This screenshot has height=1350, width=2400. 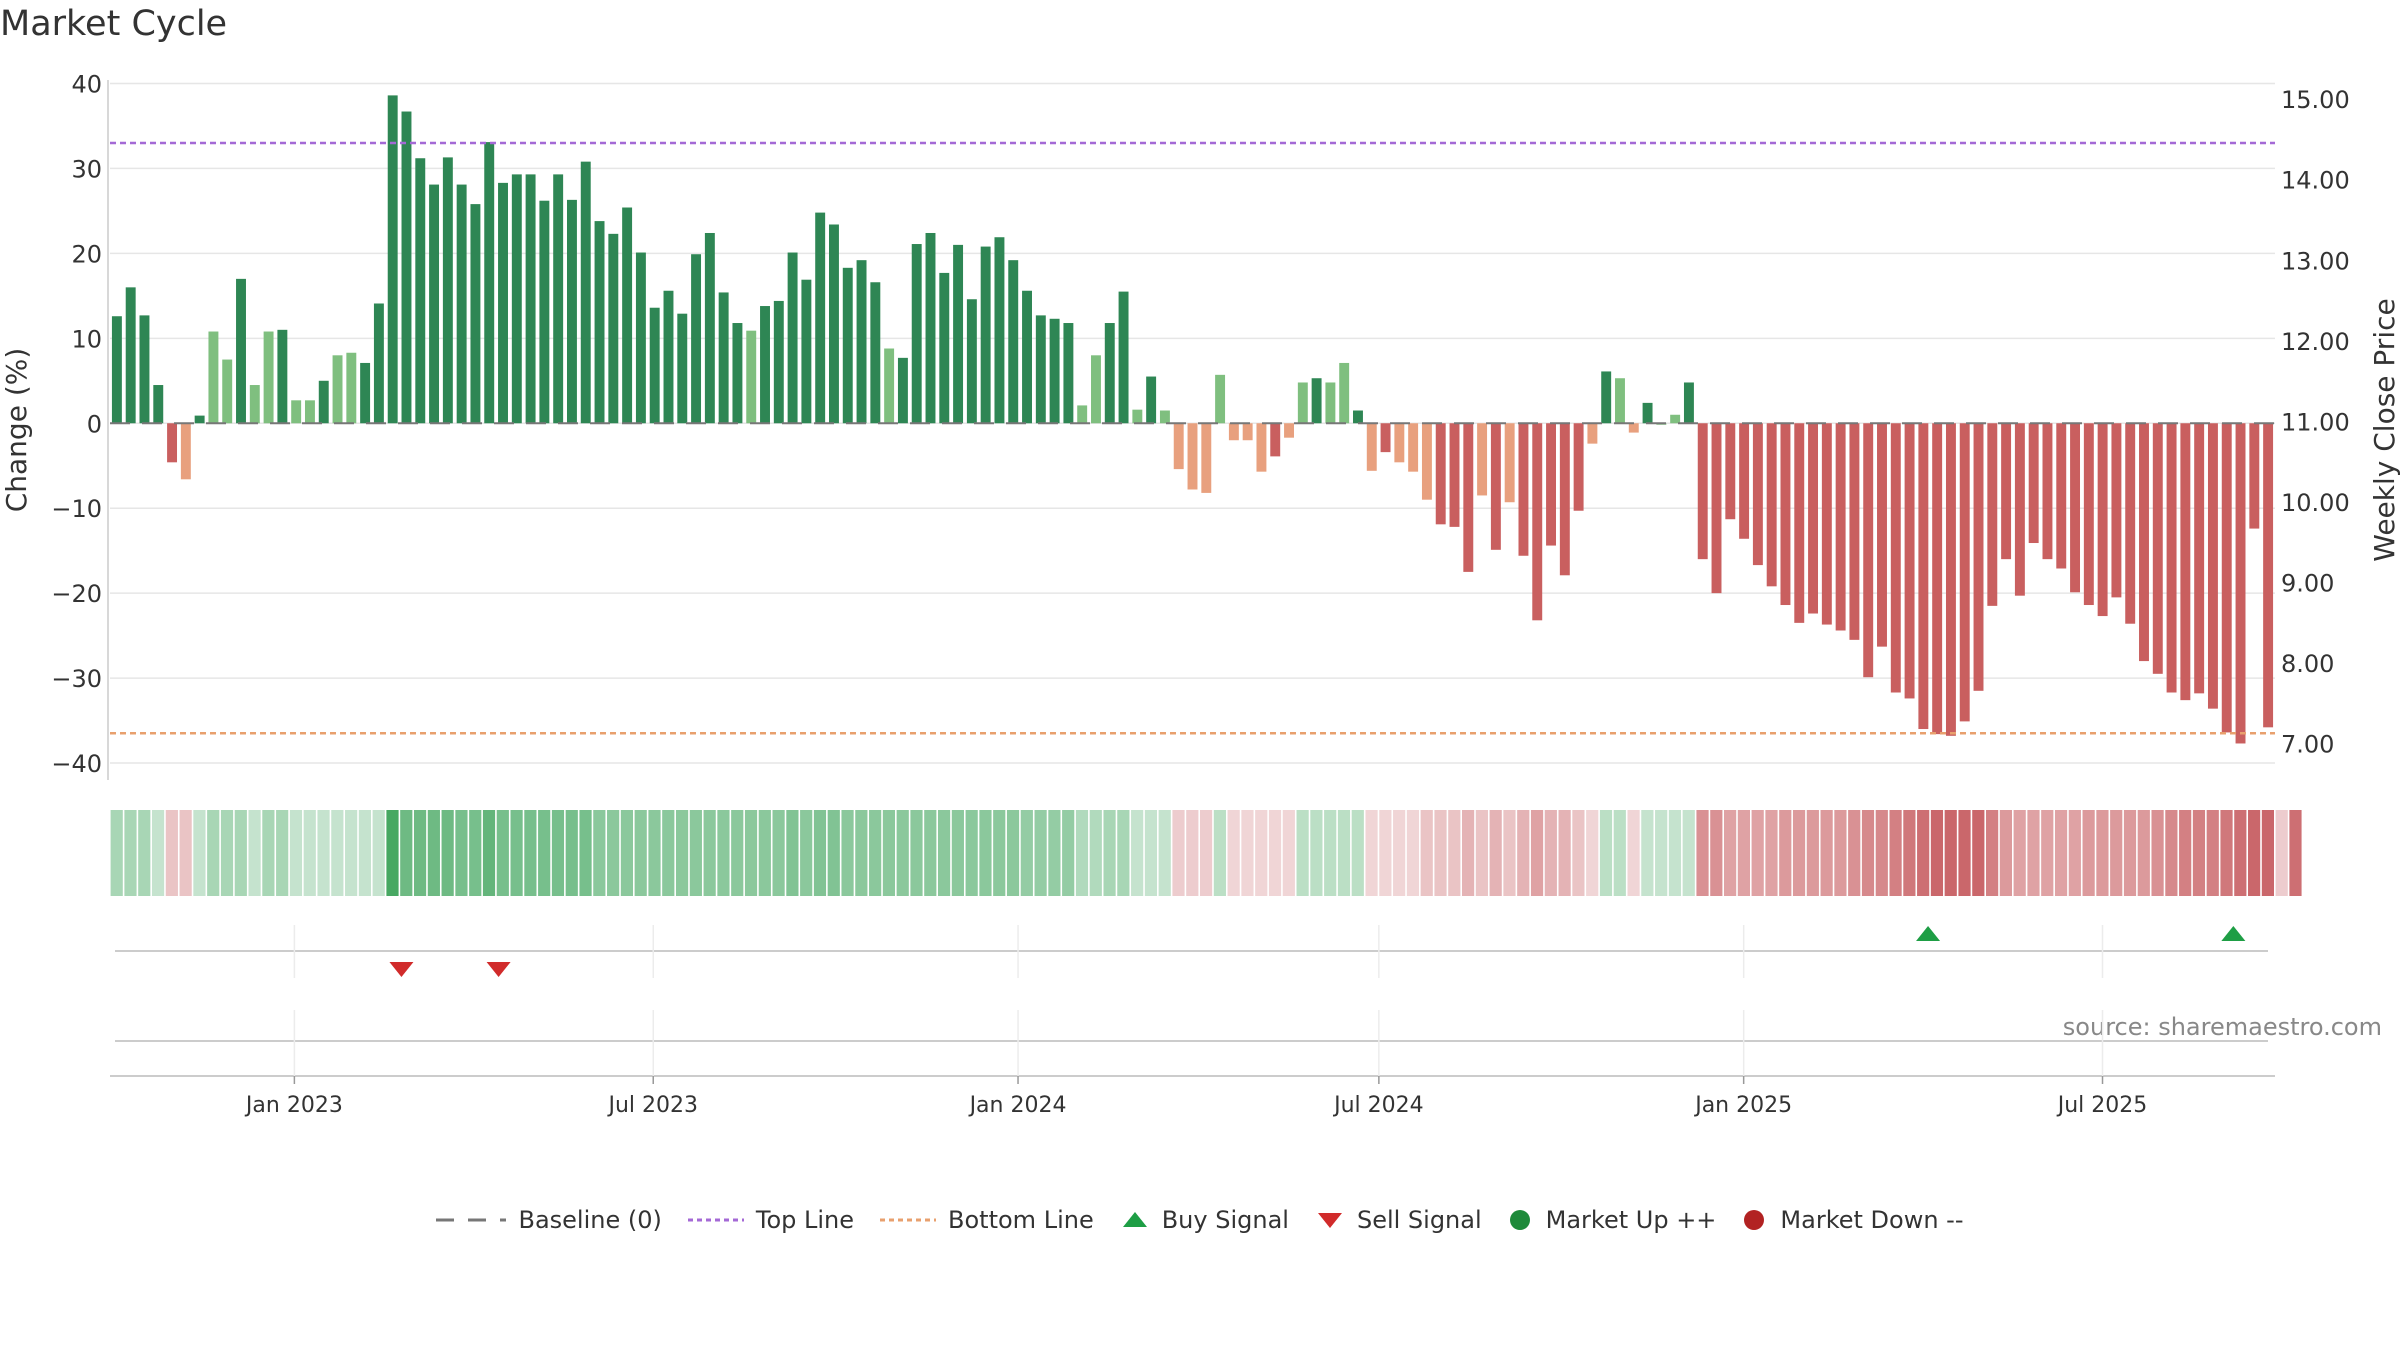 I want to click on y2-tick-label: 14.00, so click(x=2315, y=181).